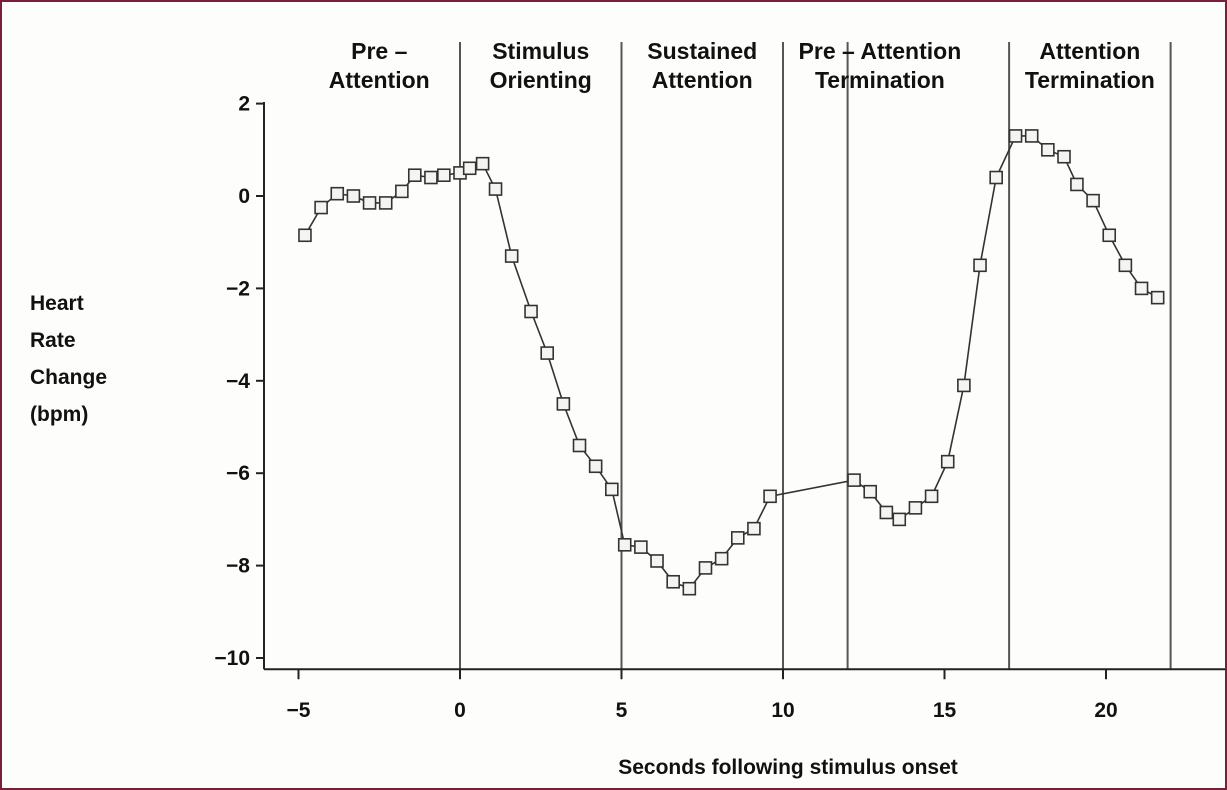  I want to click on x-tick-label: 5, so click(622, 710).